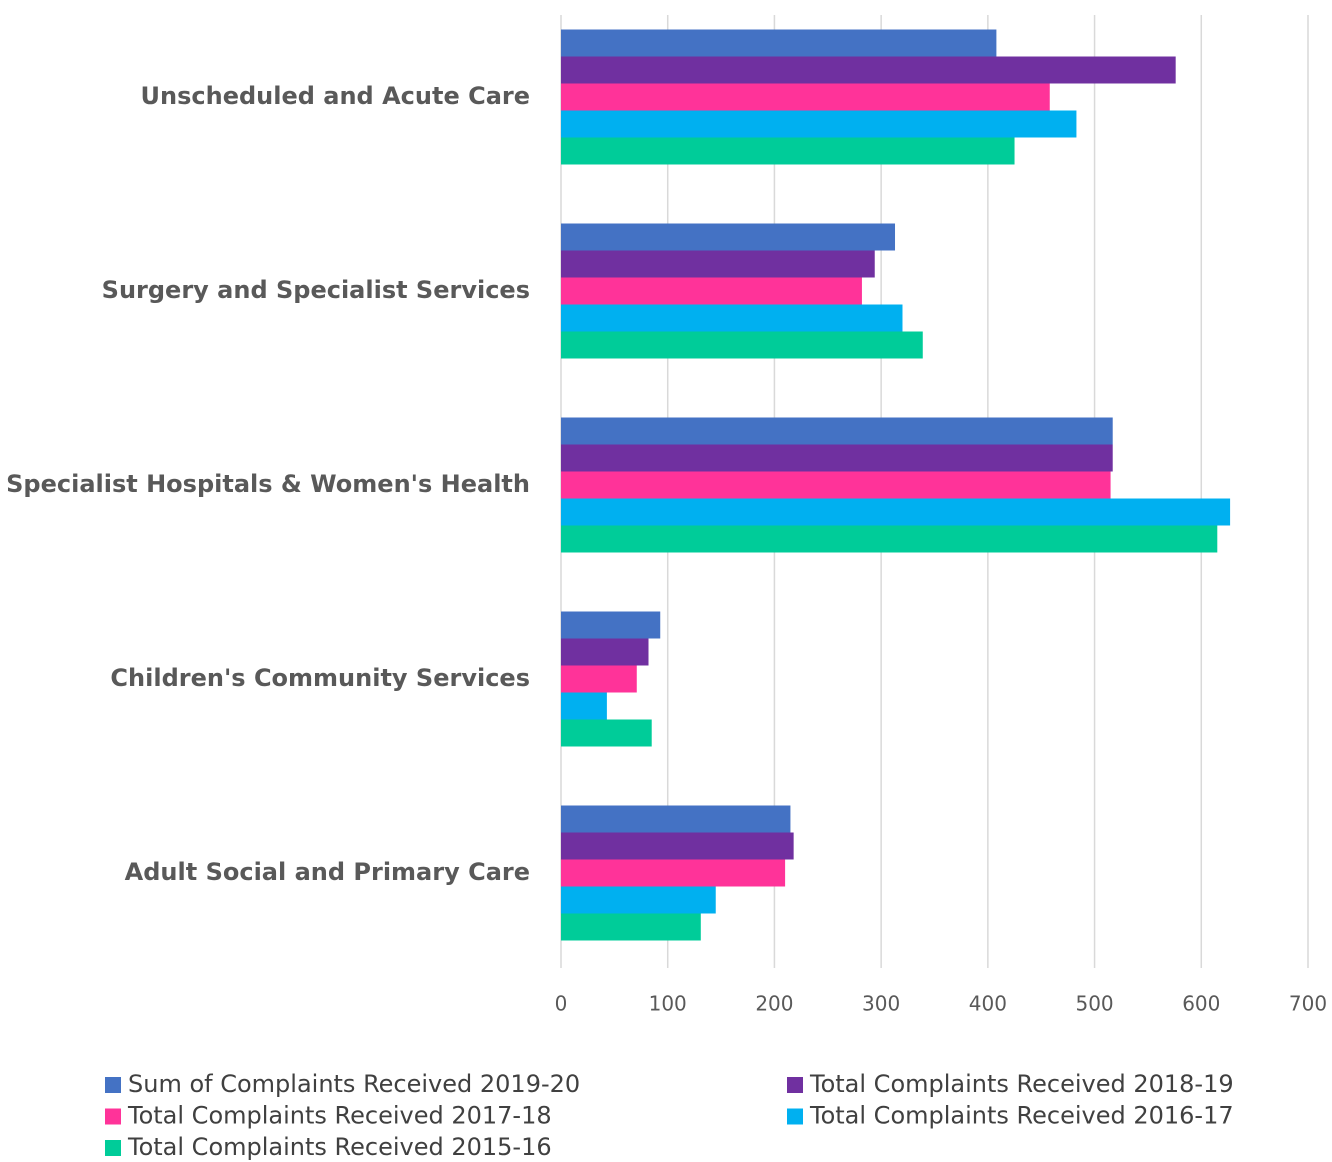  What do you see at coordinates (988, 1004) in the screenshot?
I see `x-tick-label: 400` at bounding box center [988, 1004].